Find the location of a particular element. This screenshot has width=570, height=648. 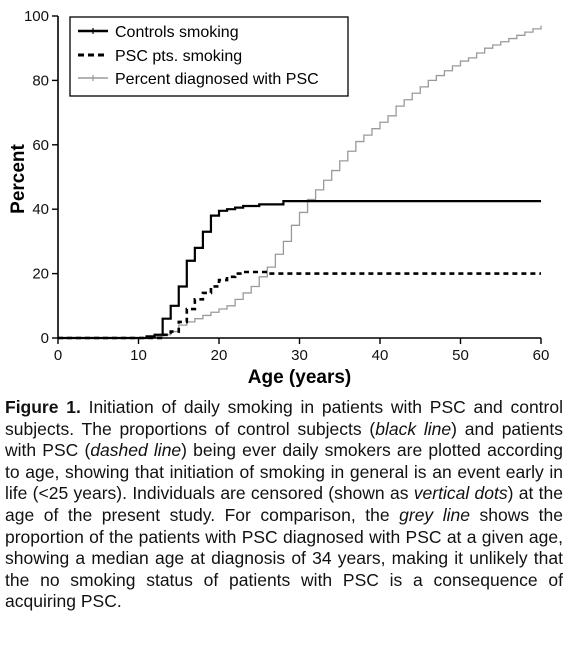

caption-italic-run: black line is located at coordinates (413, 428).